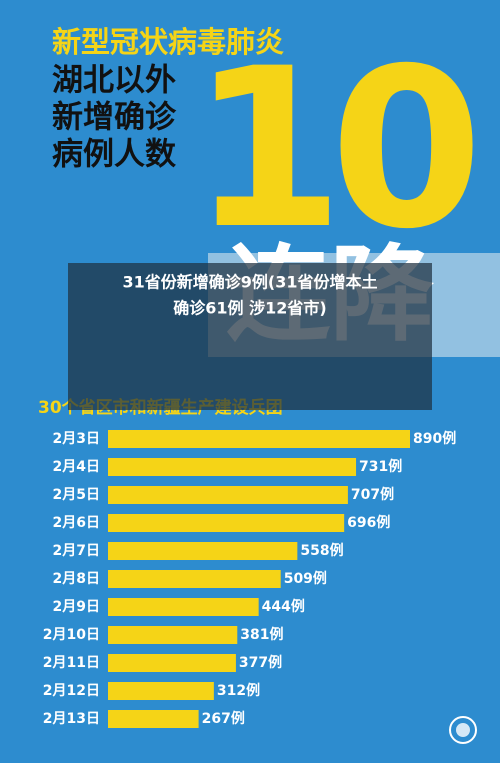 The height and width of the screenshot is (763, 500). I want to click on value-label: 267例, so click(223, 718).